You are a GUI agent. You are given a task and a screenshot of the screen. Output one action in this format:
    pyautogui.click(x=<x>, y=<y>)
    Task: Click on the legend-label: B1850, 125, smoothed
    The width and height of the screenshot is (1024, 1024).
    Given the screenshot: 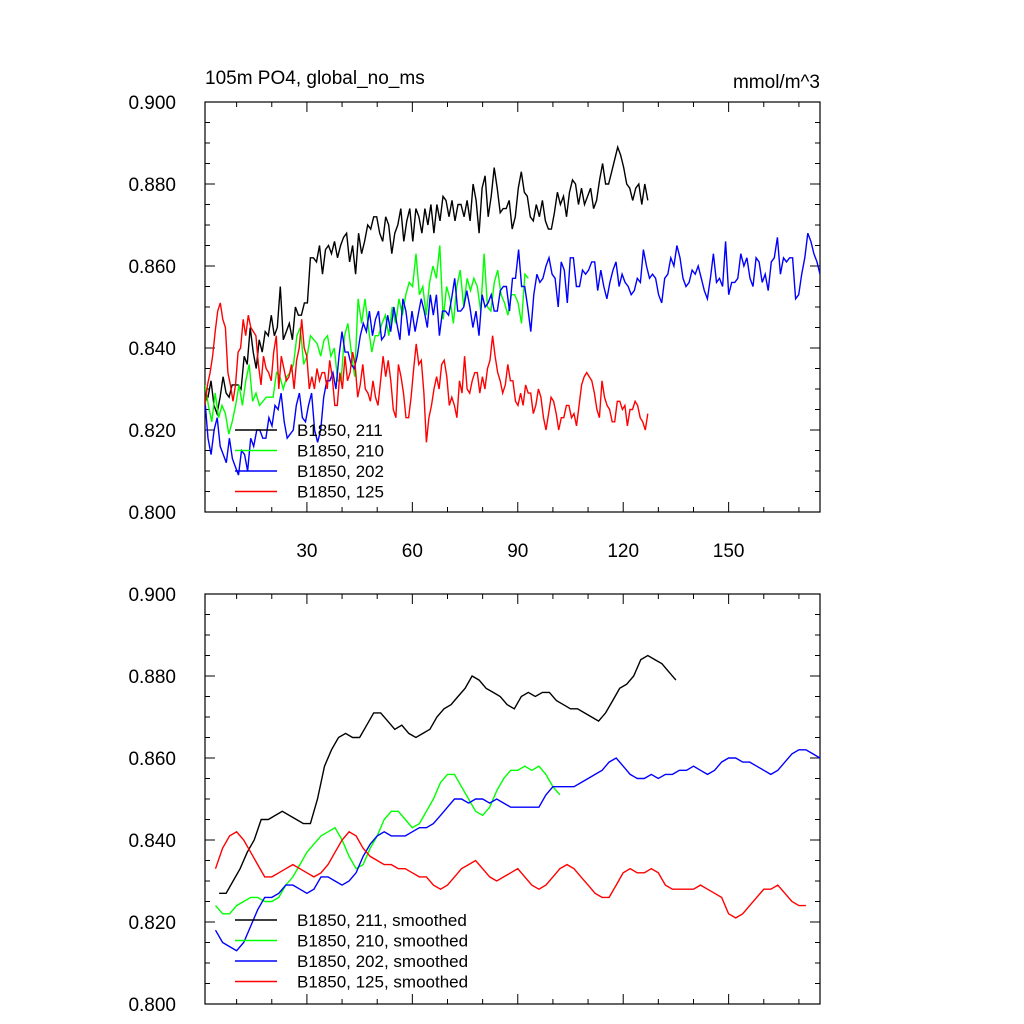 What is the action you would take?
    pyautogui.click(x=382, y=982)
    